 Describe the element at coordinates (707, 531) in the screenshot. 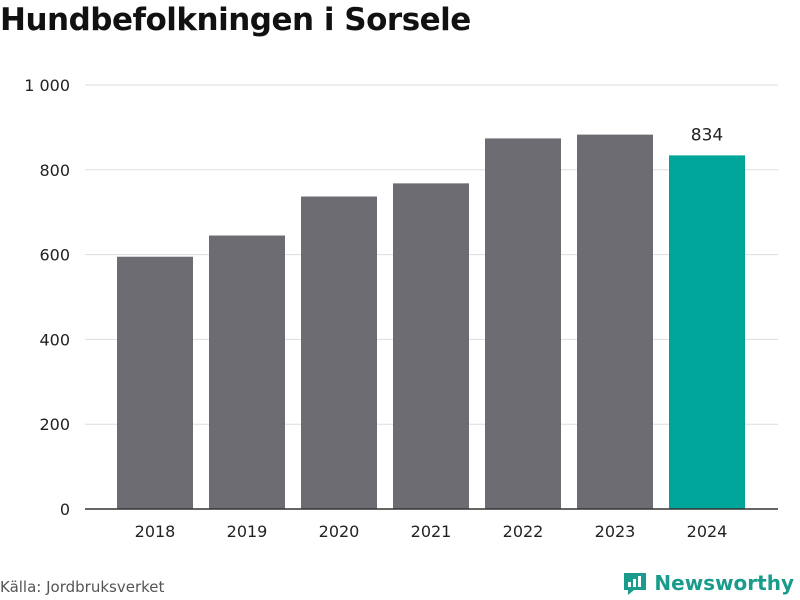

I see `x-tick-label: 2024` at that location.